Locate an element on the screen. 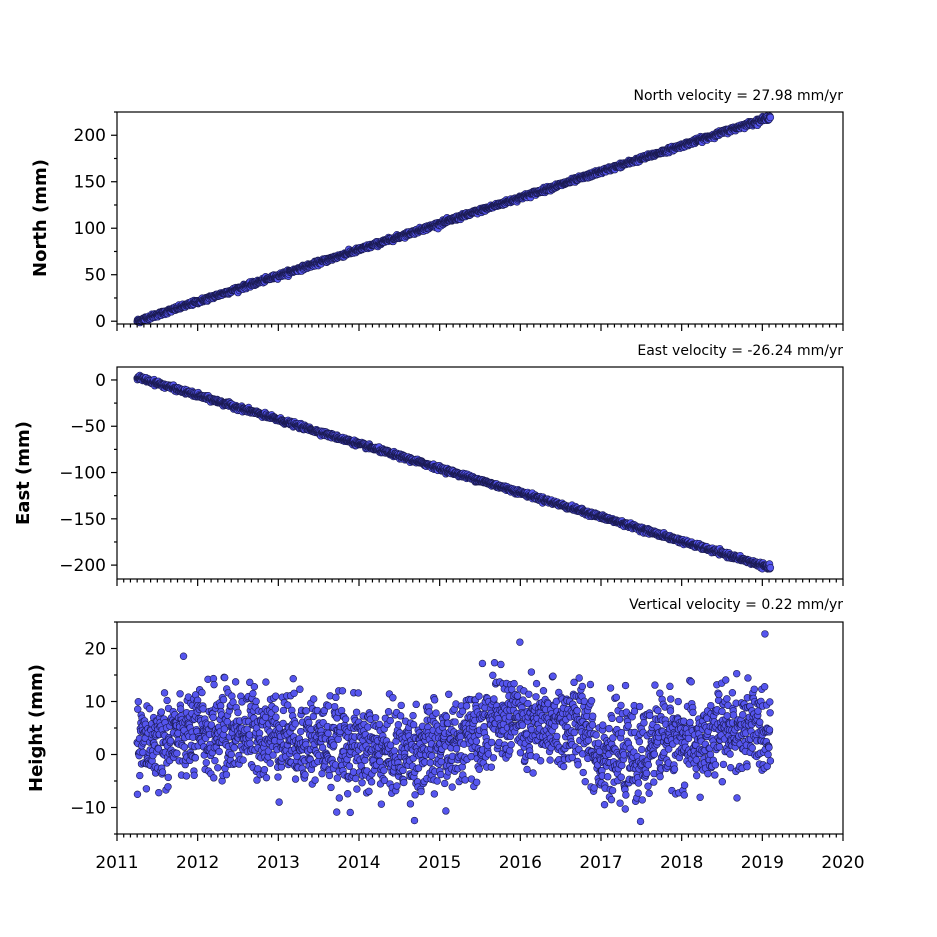 The width and height of the screenshot is (937, 937). north-panel-title: North velocity = 27.98 mm/yr is located at coordinates (738, 96).